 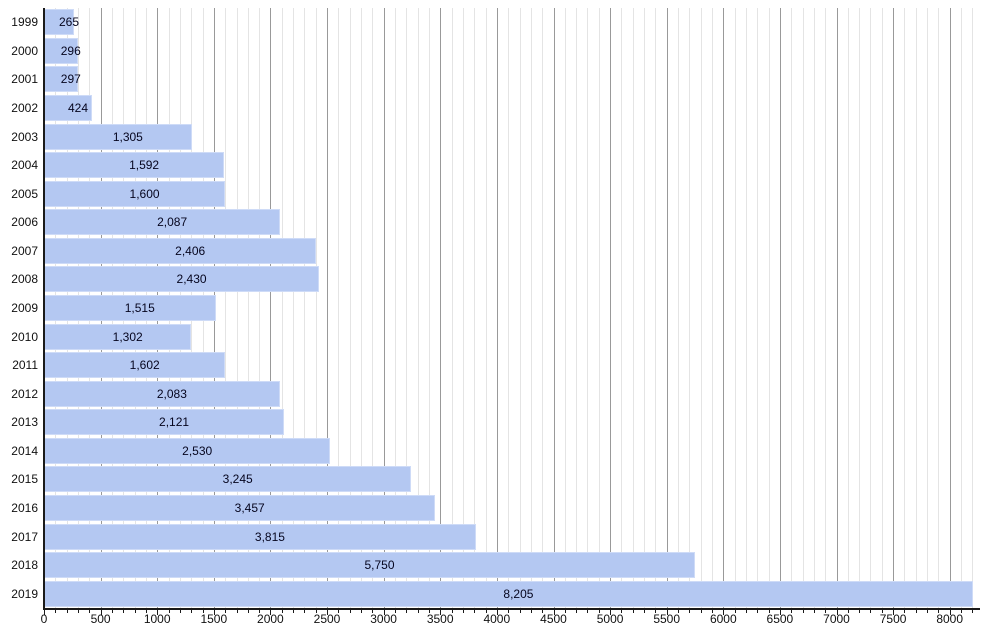 I want to click on bar-value-label: 2,530, so click(x=197, y=450).